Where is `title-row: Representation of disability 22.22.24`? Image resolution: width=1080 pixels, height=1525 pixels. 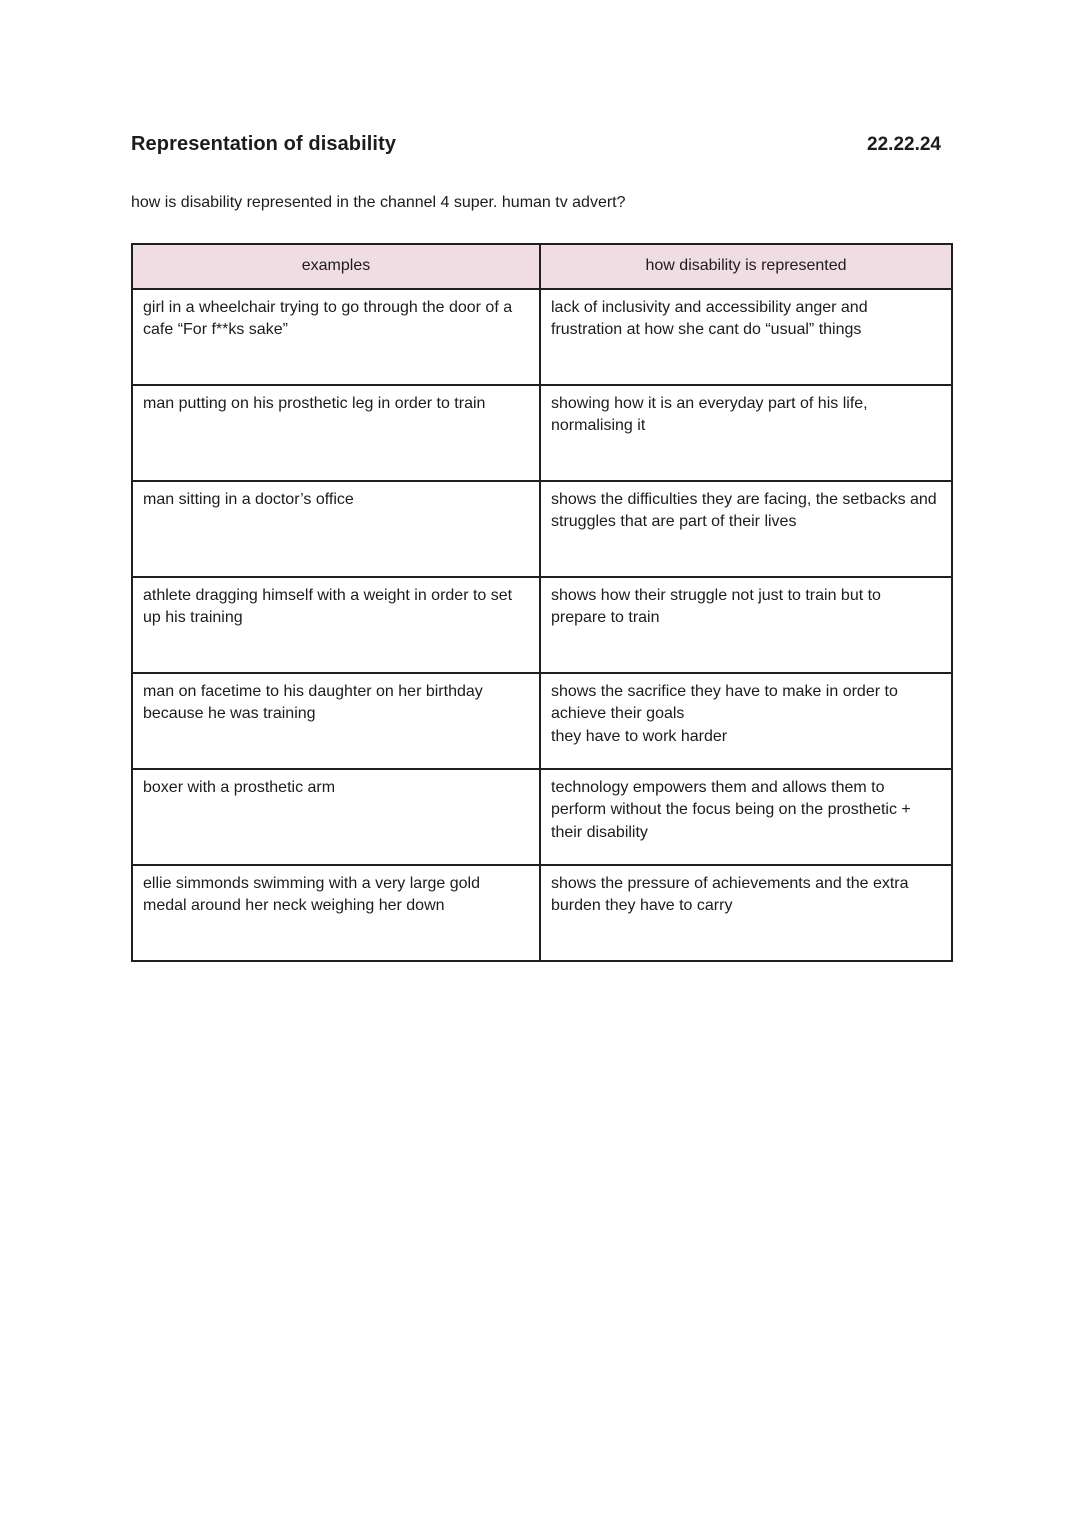
title-row: Representation of disability 22.22.24 is located at coordinates (536, 144).